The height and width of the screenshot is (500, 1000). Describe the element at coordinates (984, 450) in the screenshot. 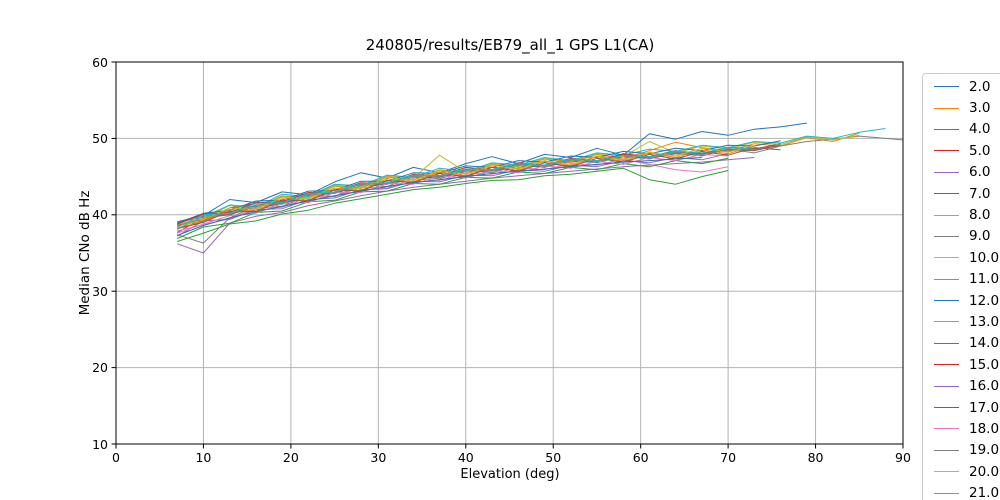

I see `legend-label: 19.0` at that location.